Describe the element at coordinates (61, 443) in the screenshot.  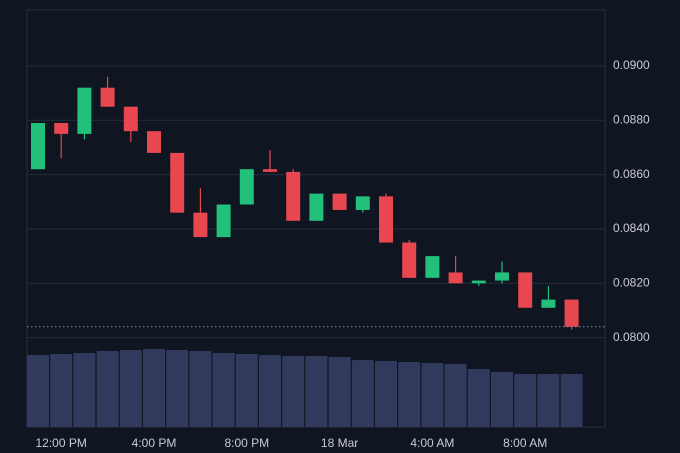
I see `x-tick-label: 12:00 PM` at that location.